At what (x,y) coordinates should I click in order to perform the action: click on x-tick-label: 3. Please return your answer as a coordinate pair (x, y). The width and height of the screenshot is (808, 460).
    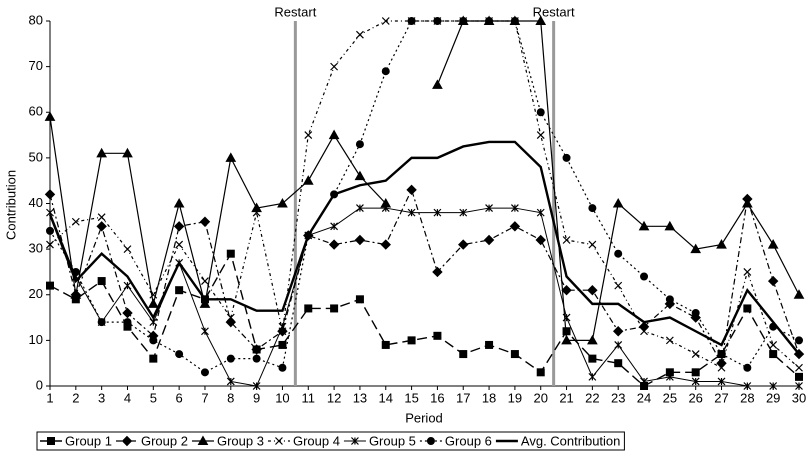
    Looking at the image, I should click on (101, 397).